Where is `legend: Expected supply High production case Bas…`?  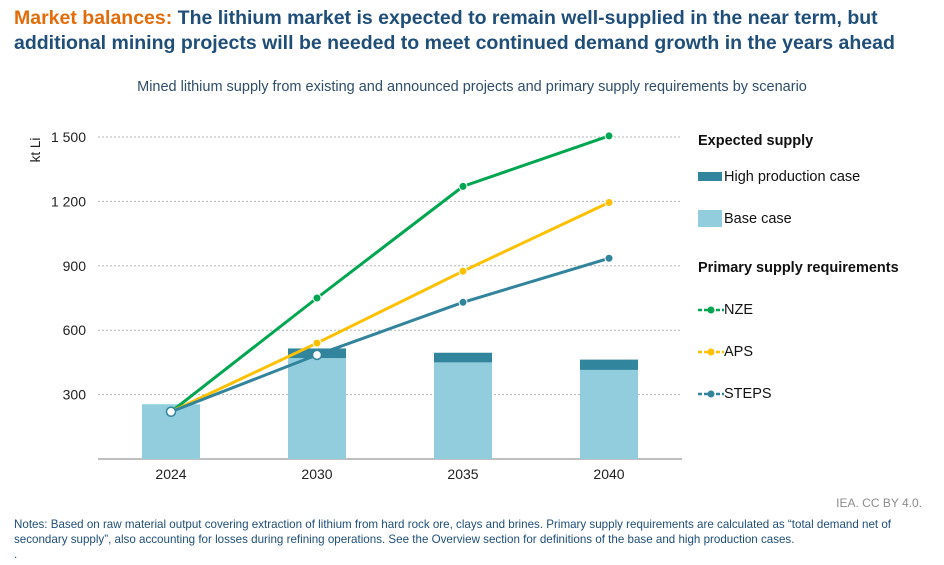
legend: Expected supply High production case Bas… is located at coordinates (818, 267).